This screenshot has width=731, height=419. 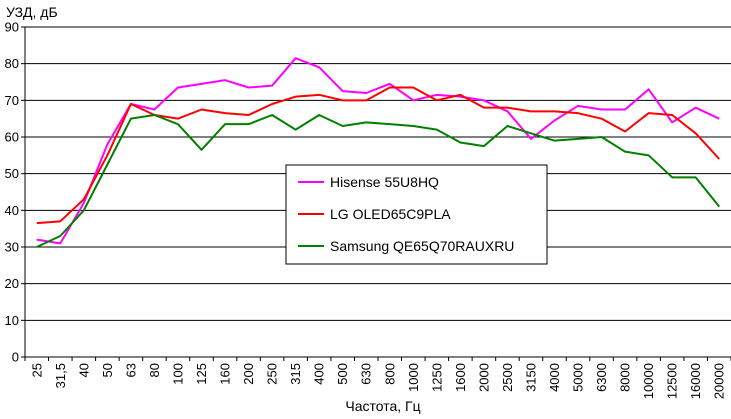 I want to click on y-tick-label: 50, so click(x=12, y=173).